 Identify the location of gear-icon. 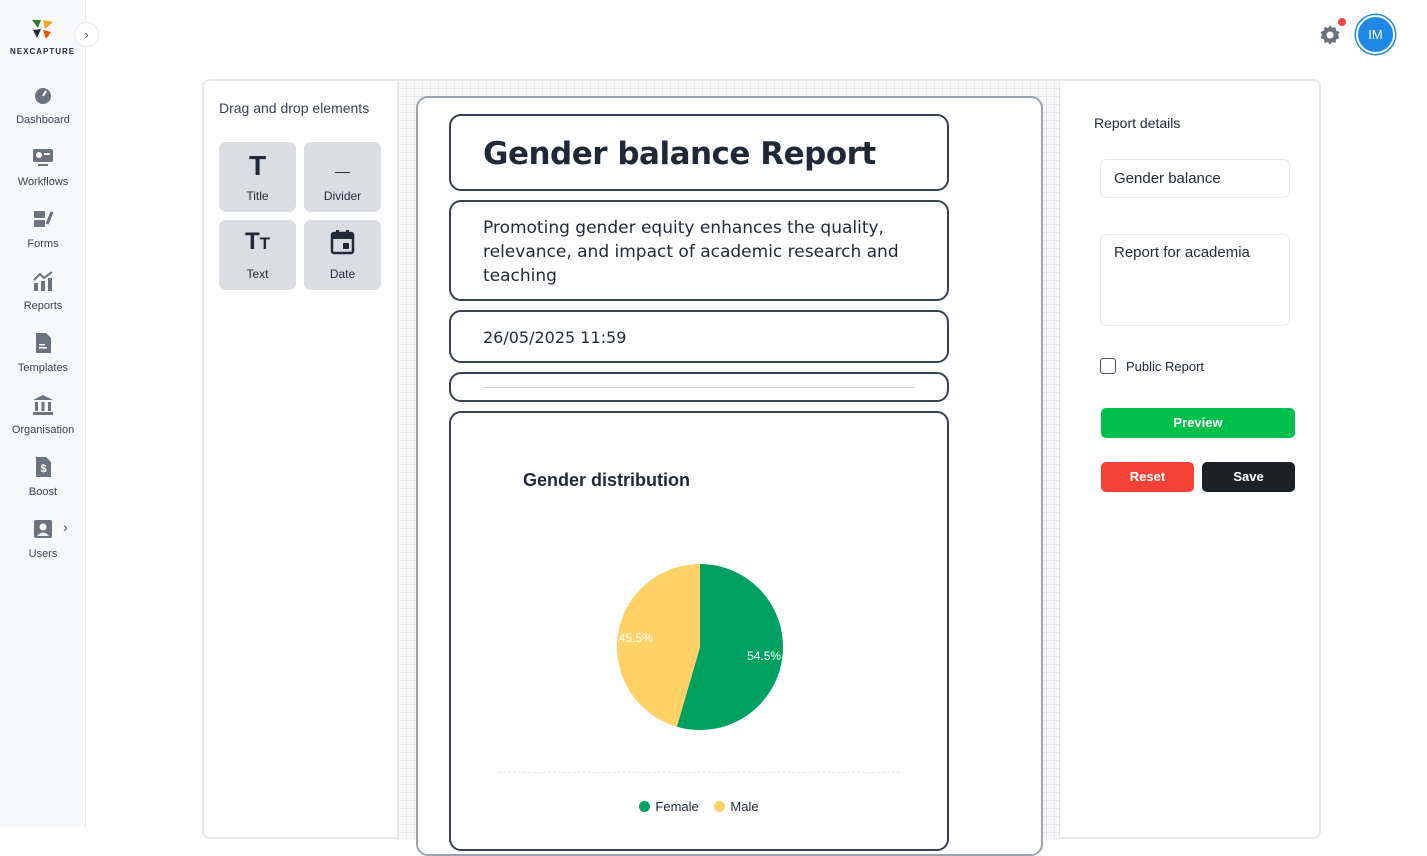
(1330, 35).